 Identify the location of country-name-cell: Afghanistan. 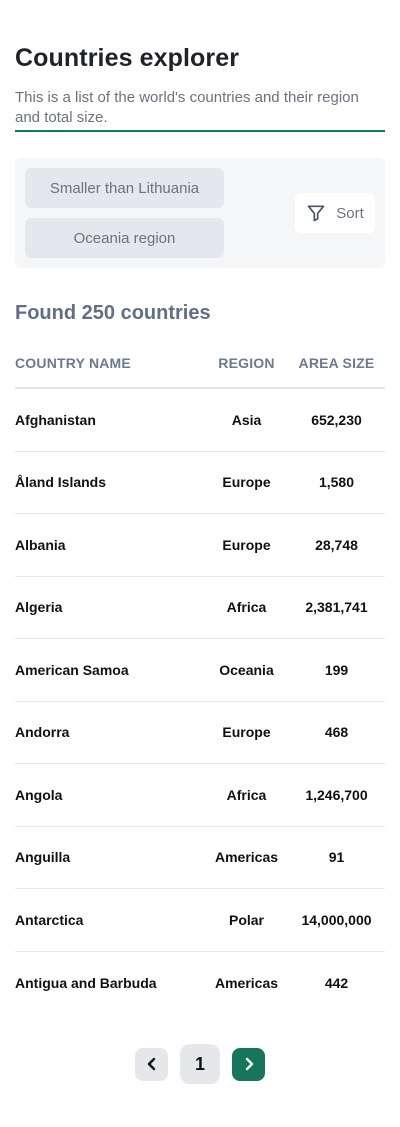
(55, 419).